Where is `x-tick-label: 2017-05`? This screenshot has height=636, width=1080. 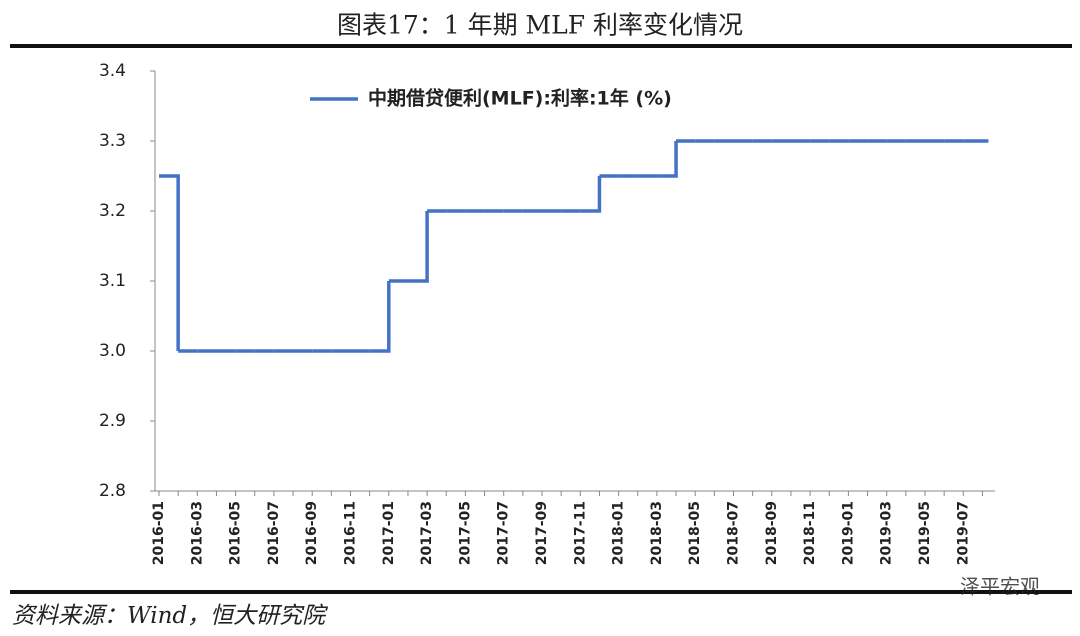
x-tick-label: 2017-05 is located at coordinates (465, 533).